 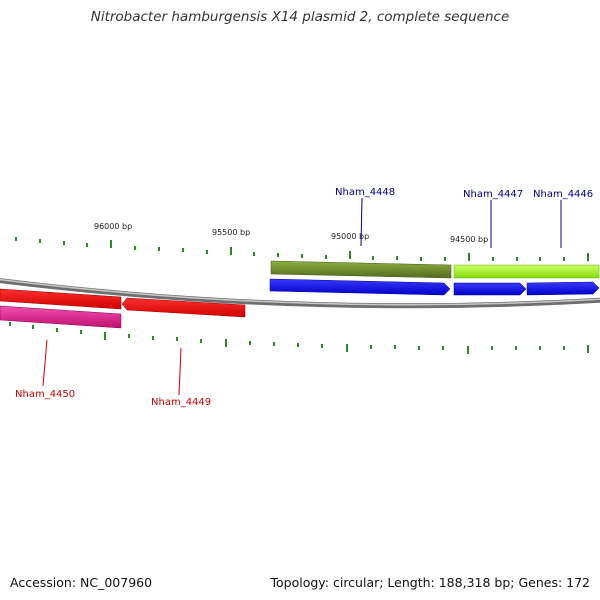 I want to click on feature-pink, so click(x=61, y=317).